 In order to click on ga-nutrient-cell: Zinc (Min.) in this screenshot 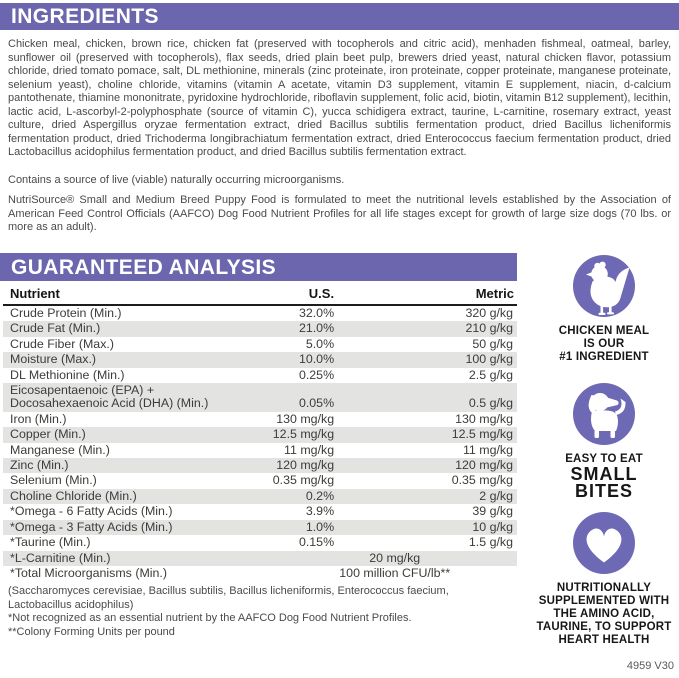, I will do `click(39, 465)`.